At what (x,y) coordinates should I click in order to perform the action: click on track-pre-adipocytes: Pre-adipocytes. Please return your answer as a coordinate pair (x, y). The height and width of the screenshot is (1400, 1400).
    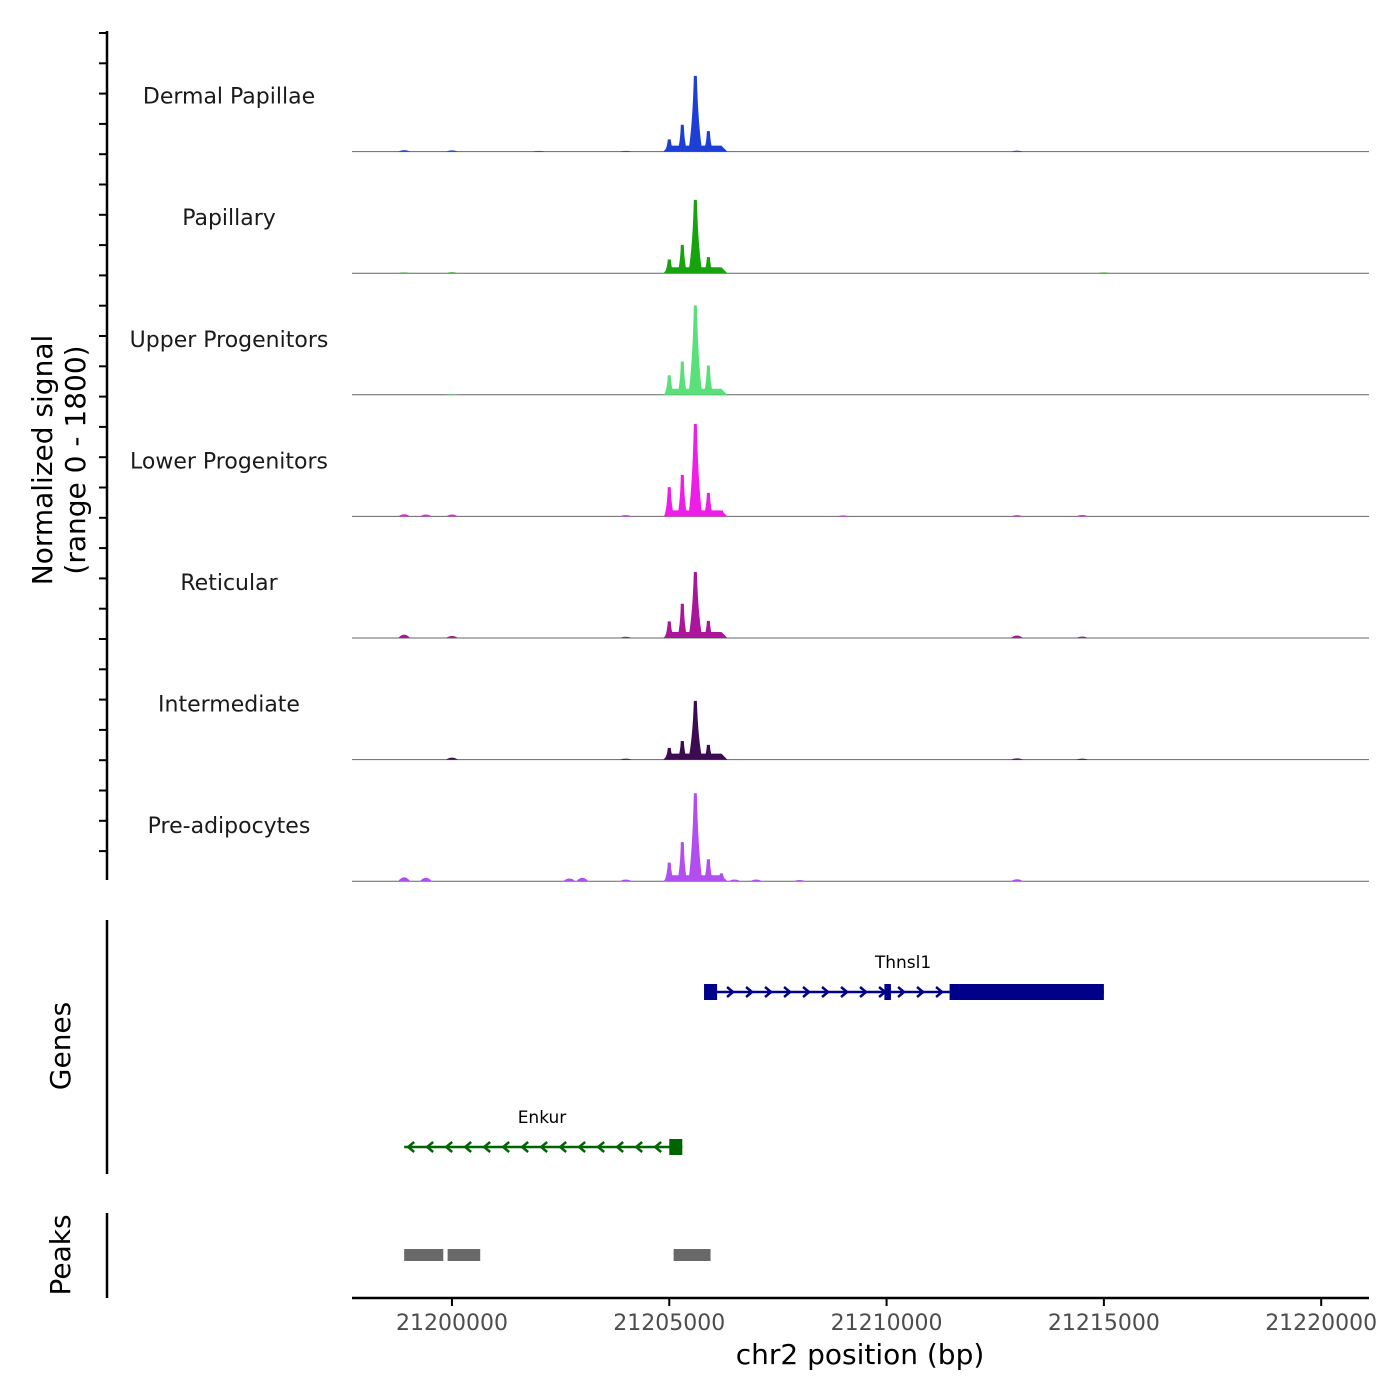
    Looking at the image, I should click on (758, 837).